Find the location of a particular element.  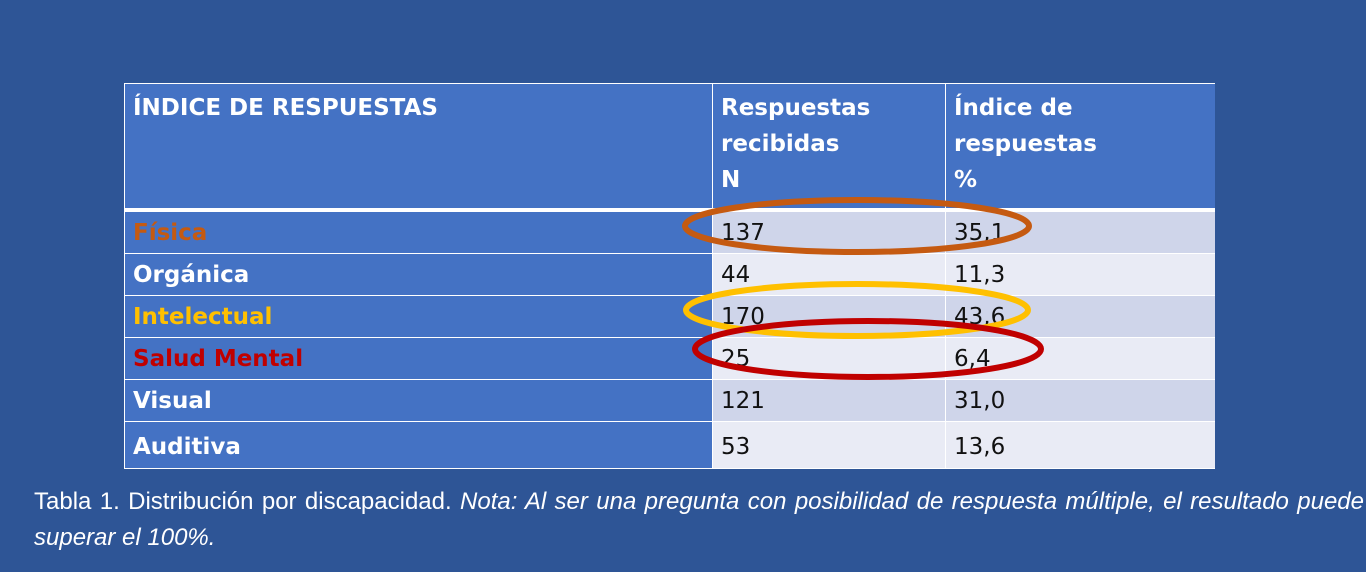

row-pct: 35,1 is located at coordinates (1080, 233).